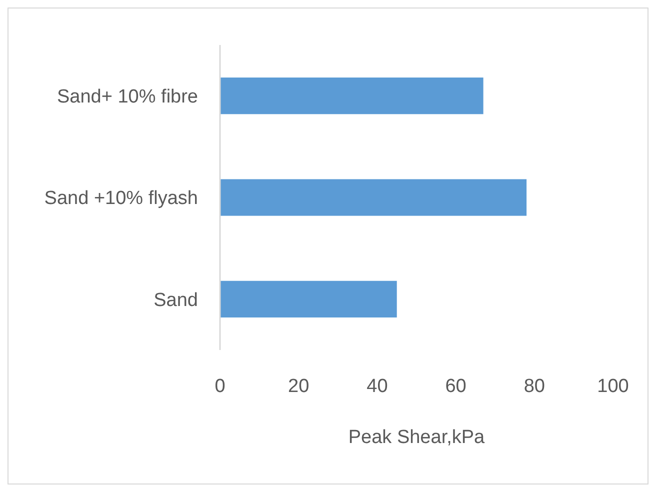 The width and height of the screenshot is (650, 486). What do you see at coordinates (377, 386) in the screenshot?
I see `x-tick-label: 40` at bounding box center [377, 386].